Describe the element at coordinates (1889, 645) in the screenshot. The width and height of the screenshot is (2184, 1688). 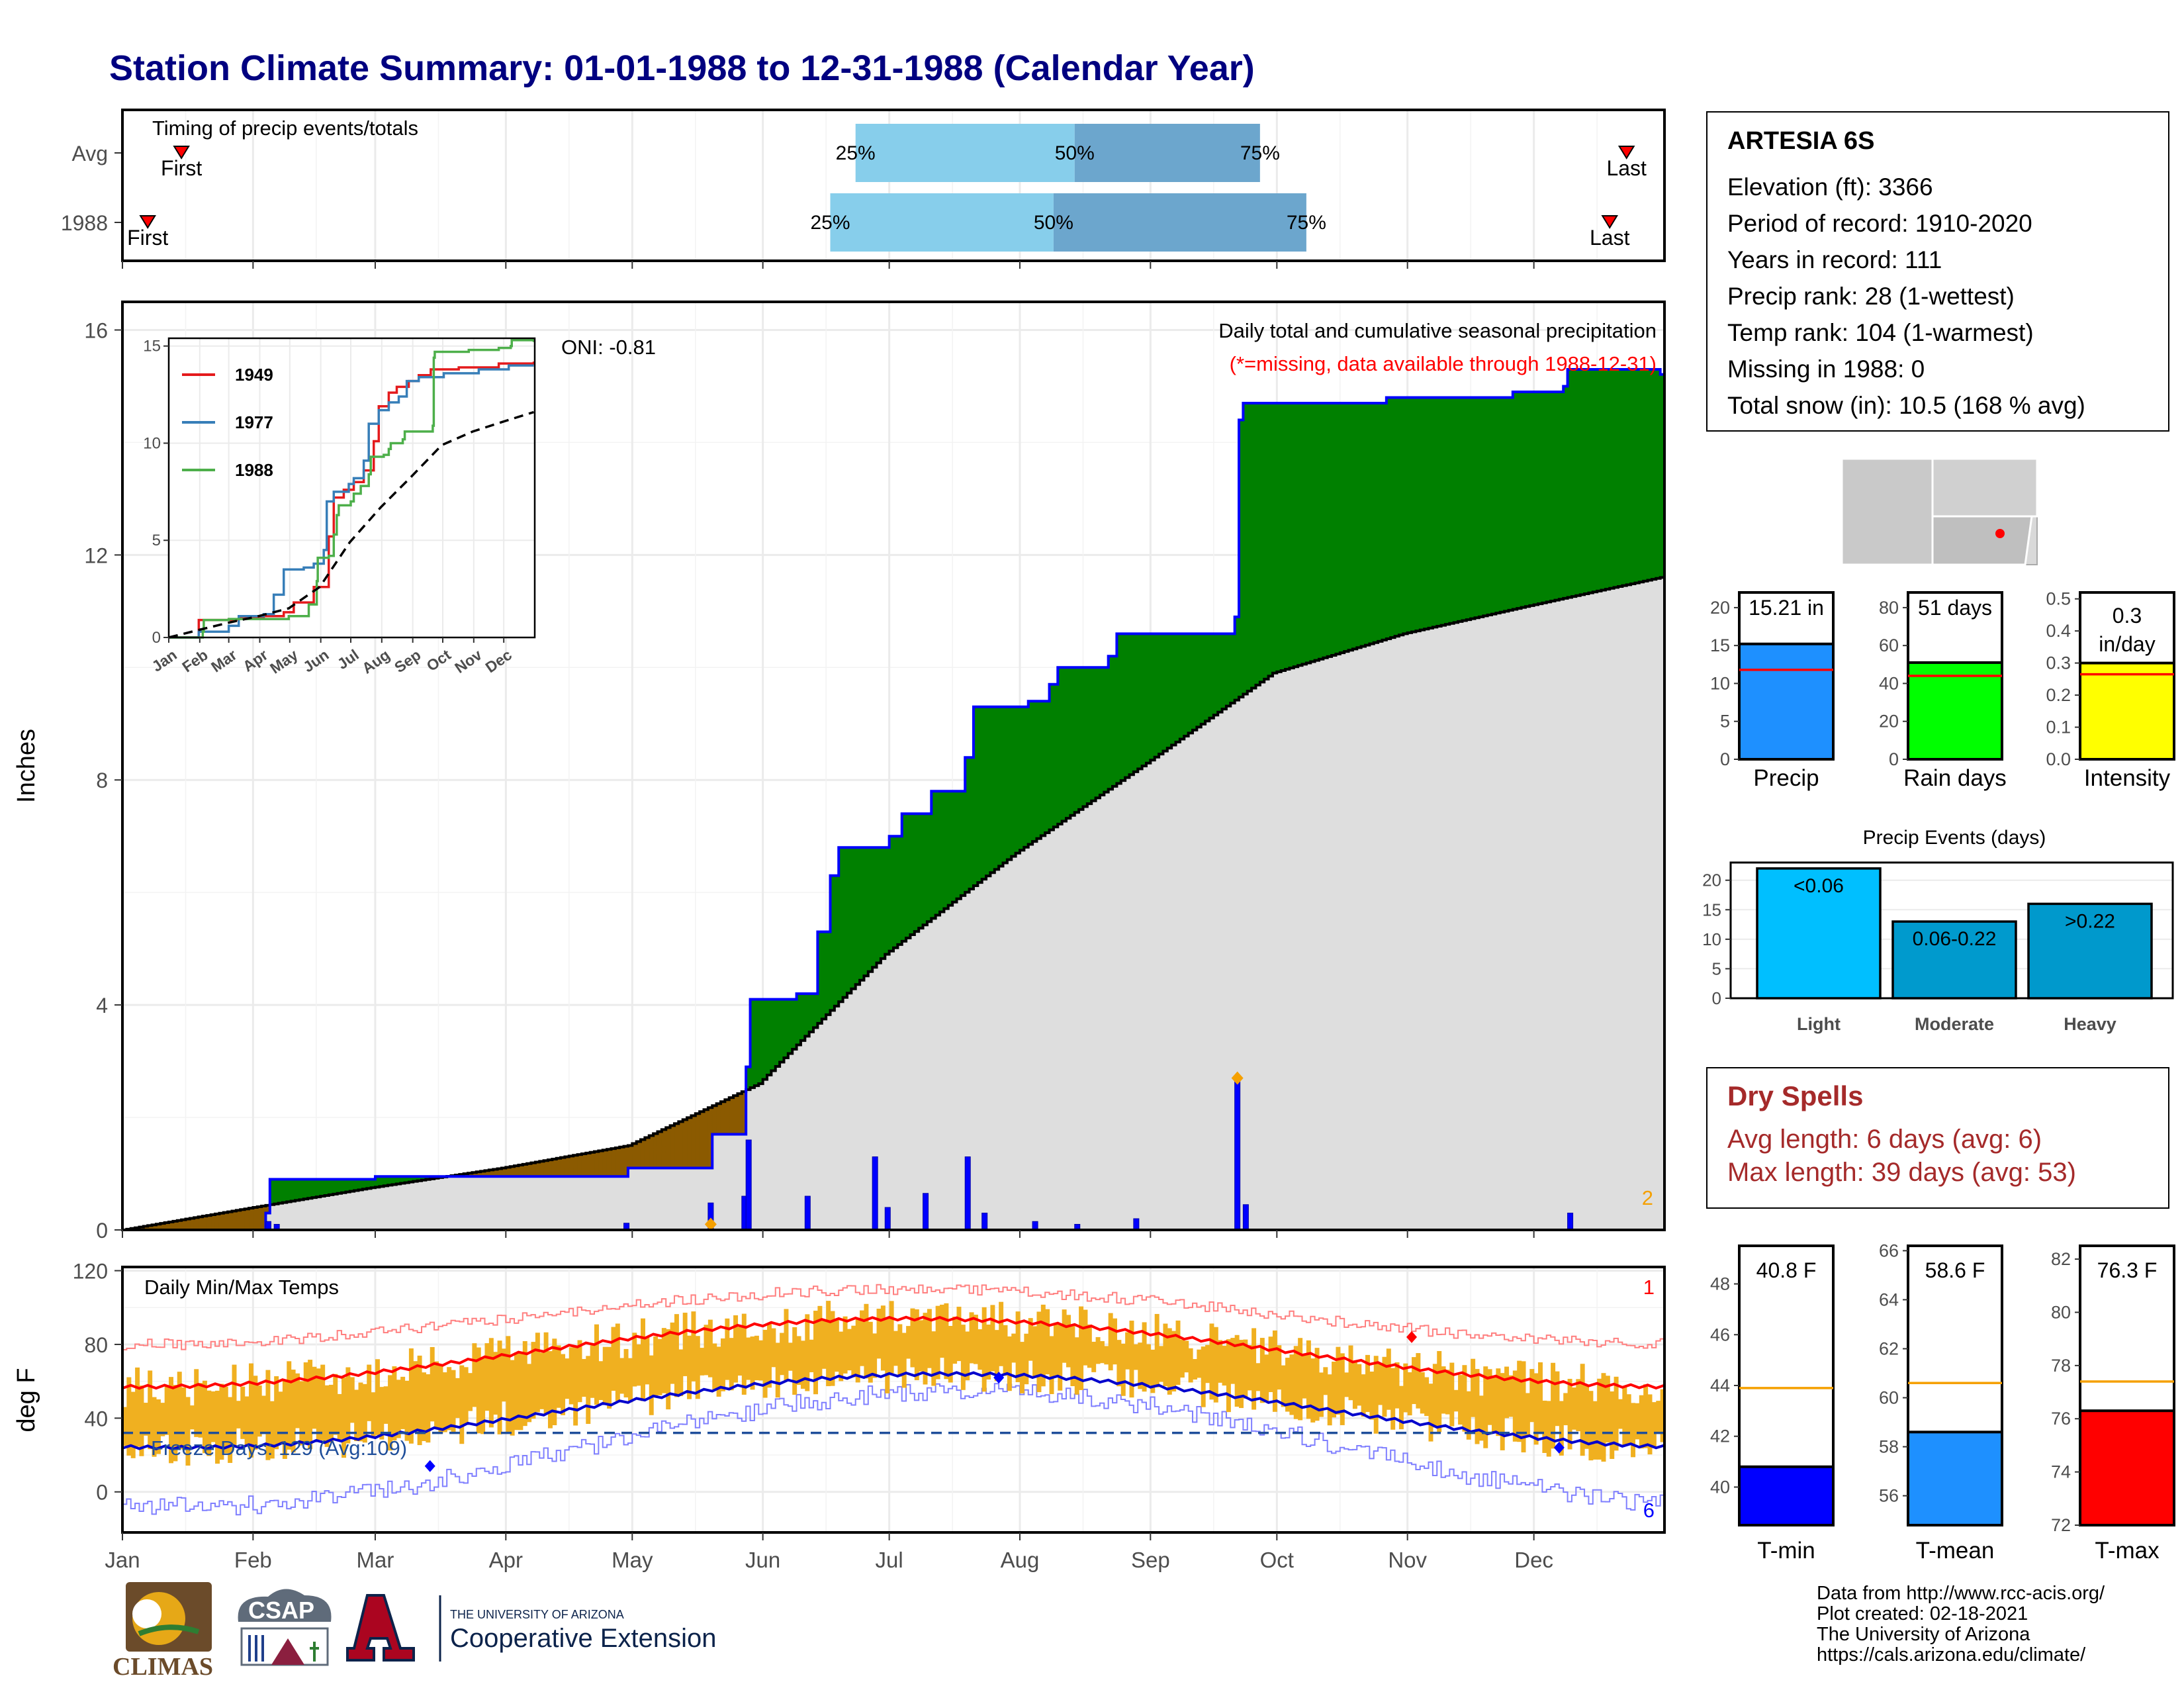
I see `summary-rain-days-y-tick-label: 60` at that location.